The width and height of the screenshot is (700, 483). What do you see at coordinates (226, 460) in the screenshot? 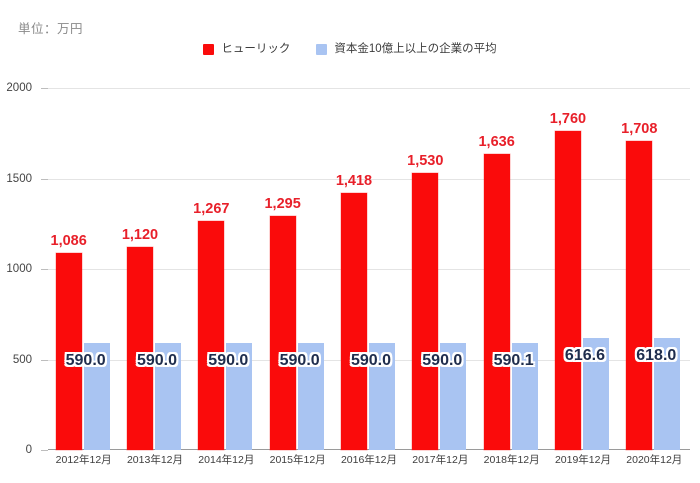
I see `x-axis-tick-label: 2014年12月` at bounding box center [226, 460].